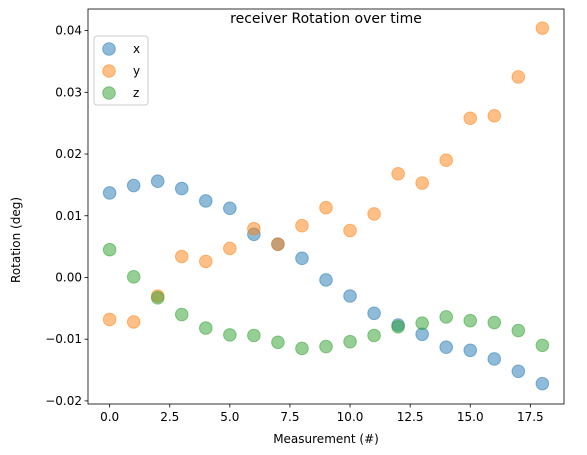 Image resolution: width=587 pixels, height=455 pixels. Describe the element at coordinates (470, 417) in the screenshot. I see `x-tick-label: 15.0` at that location.